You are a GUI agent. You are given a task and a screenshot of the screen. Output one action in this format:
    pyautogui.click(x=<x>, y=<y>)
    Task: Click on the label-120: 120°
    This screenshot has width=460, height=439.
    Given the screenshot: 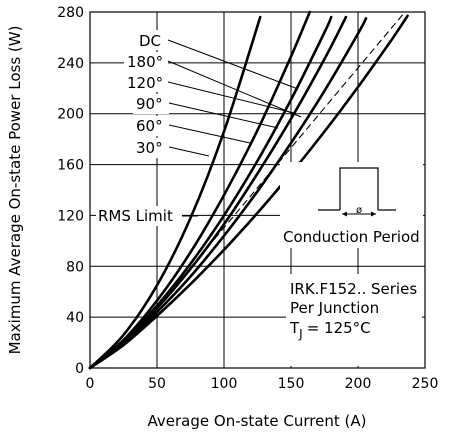 What is the action you would take?
    pyautogui.click(x=145, y=83)
    